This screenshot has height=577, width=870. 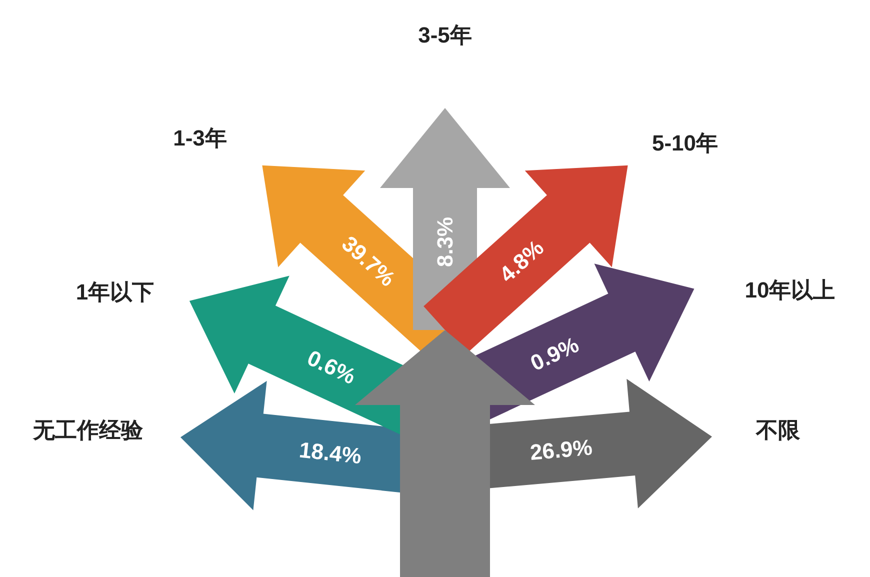 I want to click on data-label: 18.4%, so click(x=330, y=453).